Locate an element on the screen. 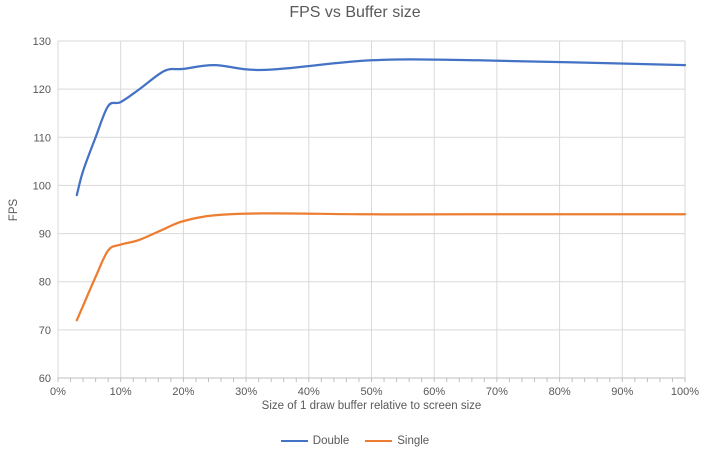 This screenshot has width=710, height=466. legend-item-double: Double is located at coordinates (315, 441).